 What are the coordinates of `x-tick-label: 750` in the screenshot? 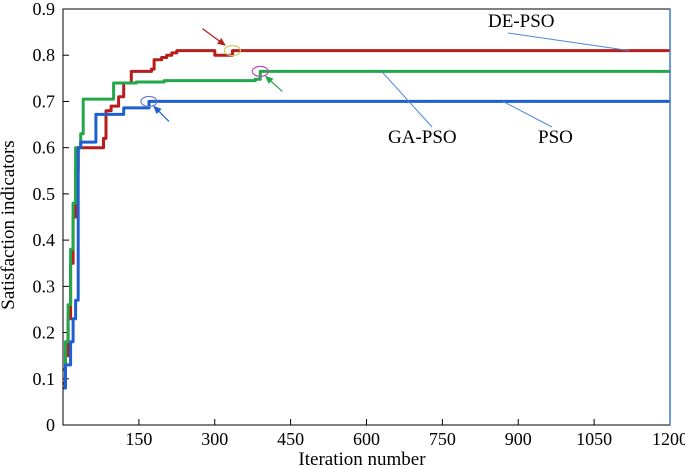 It's located at (442, 439).